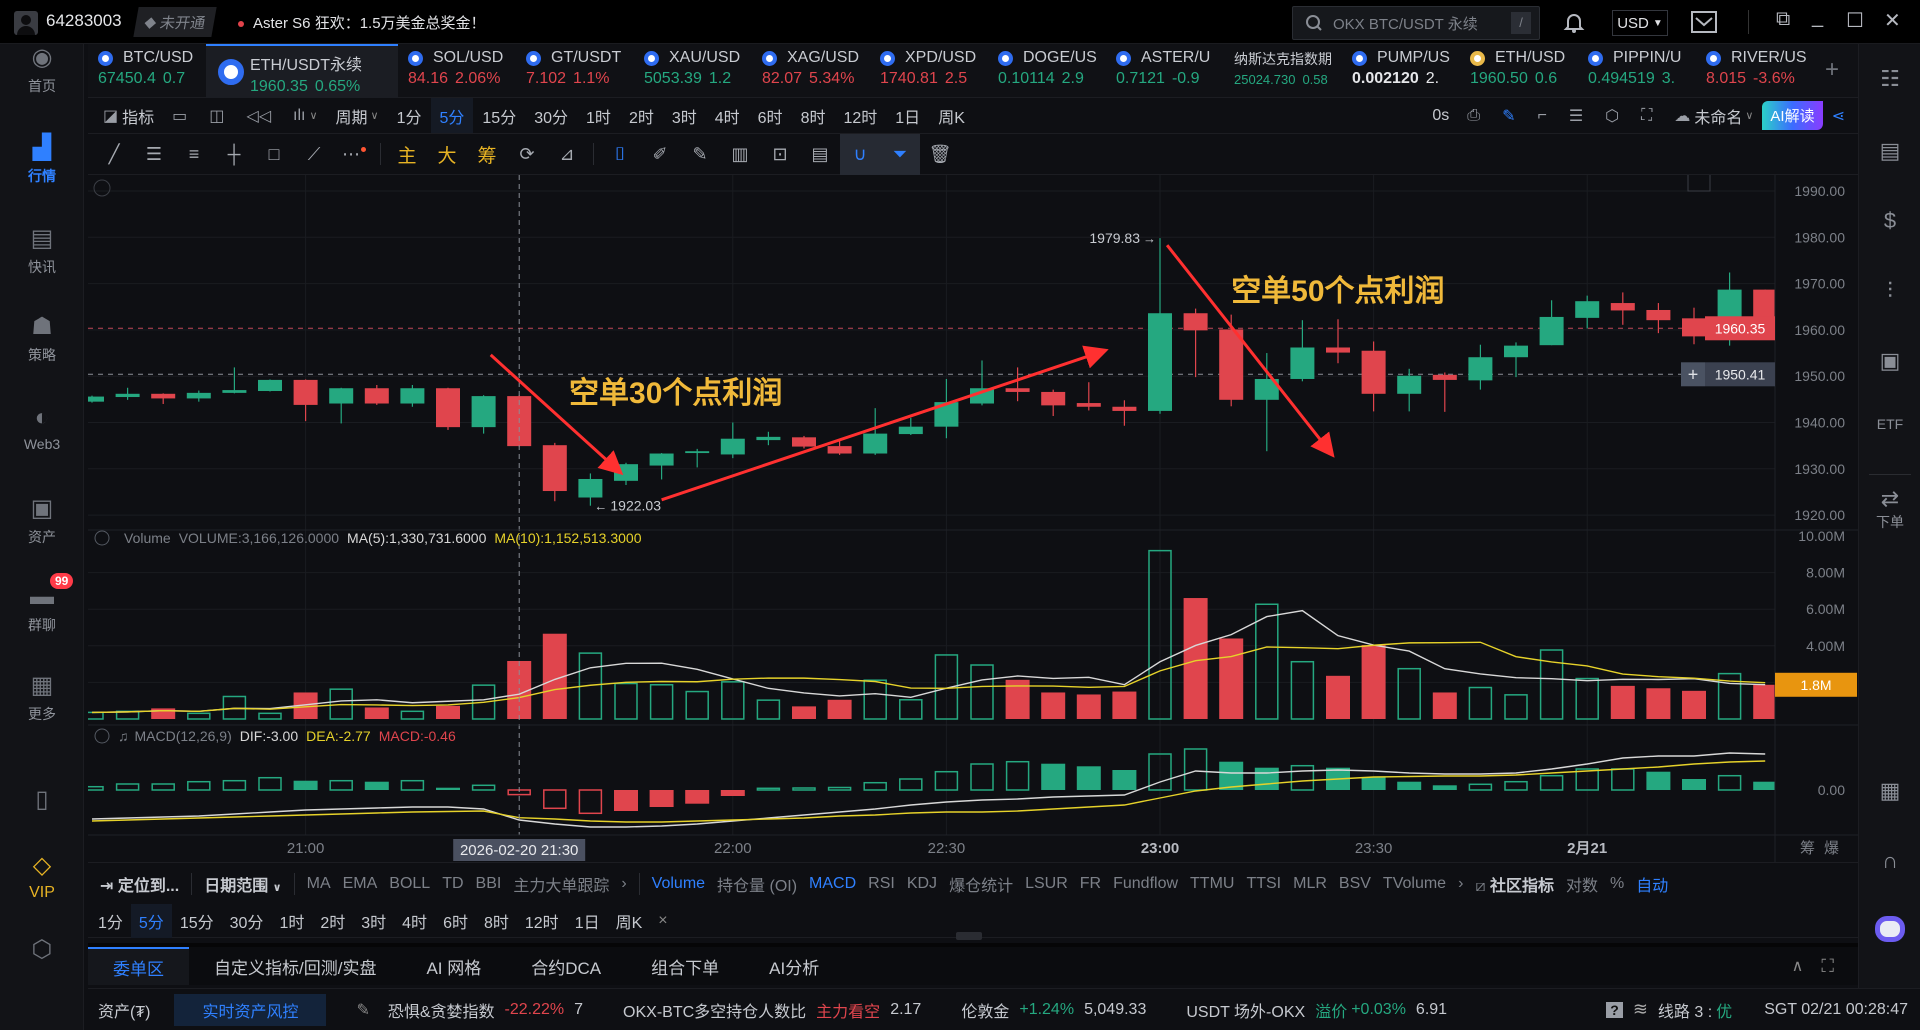 The image size is (1920, 1030). Describe the element at coordinates (1693, 374) in the screenshot. I see `add-alert-button` at that location.